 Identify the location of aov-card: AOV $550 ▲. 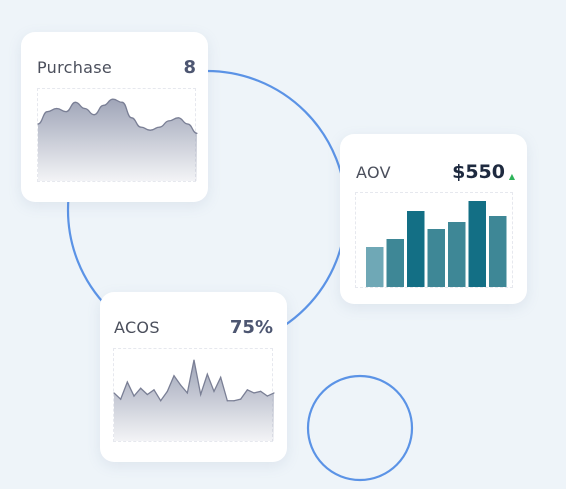
(433, 219).